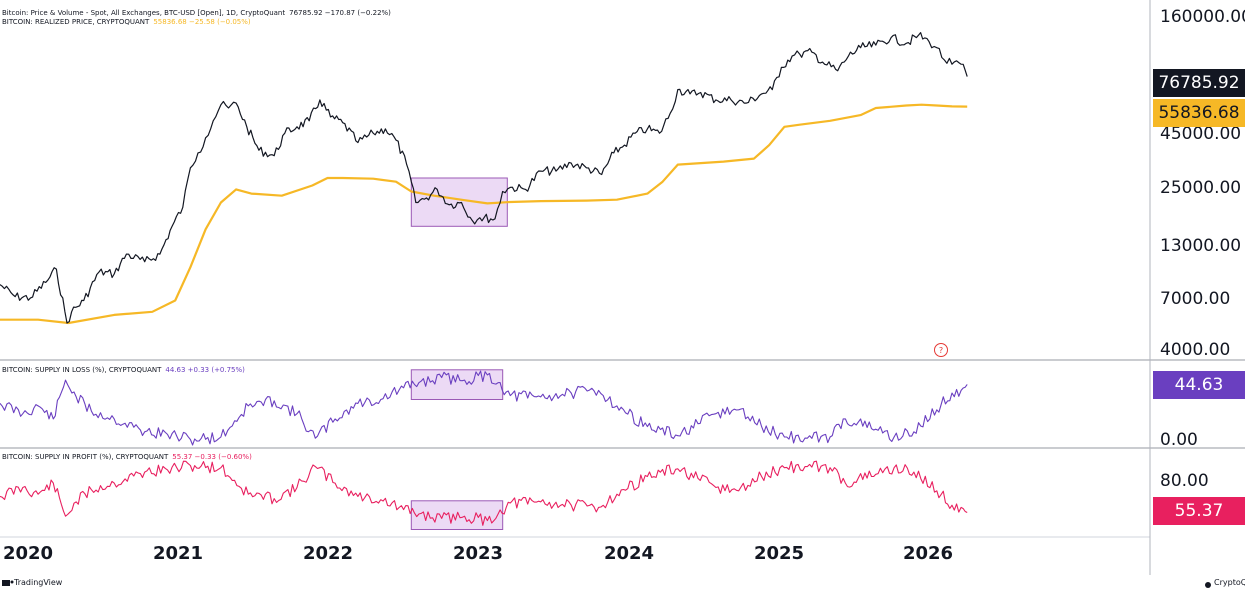 The height and width of the screenshot is (590, 1245). What do you see at coordinates (1208, 585) in the screenshot?
I see `cryptoquant-logo-icon` at bounding box center [1208, 585].